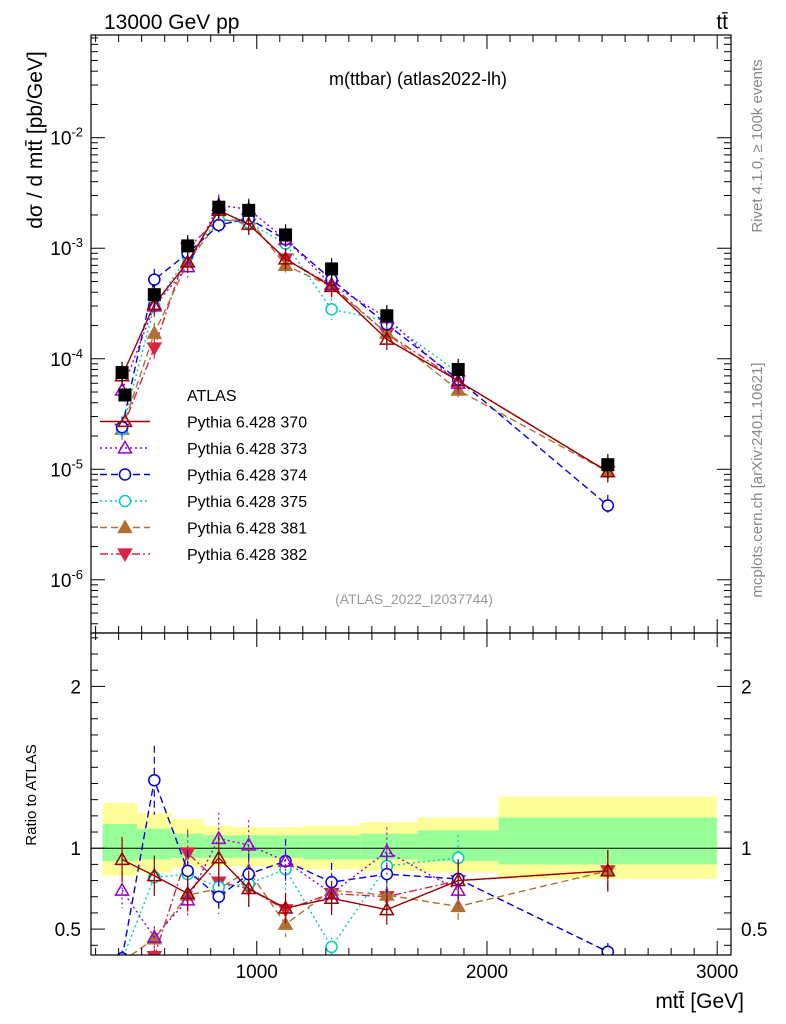 This screenshot has height=1024, width=786. Describe the element at coordinates (177, 396) in the screenshot. I see `legend-entry-atlas: ATLAS` at that location.